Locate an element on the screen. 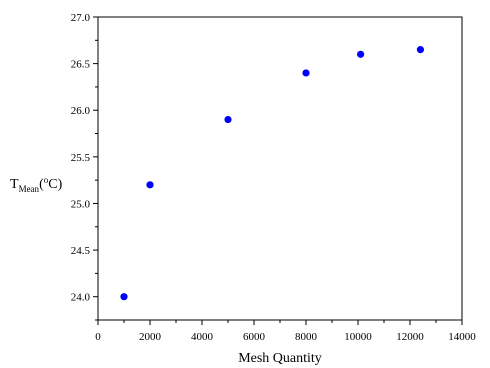 The height and width of the screenshot is (368, 490). y-axis-title-superscript: o is located at coordinates (46, 180).